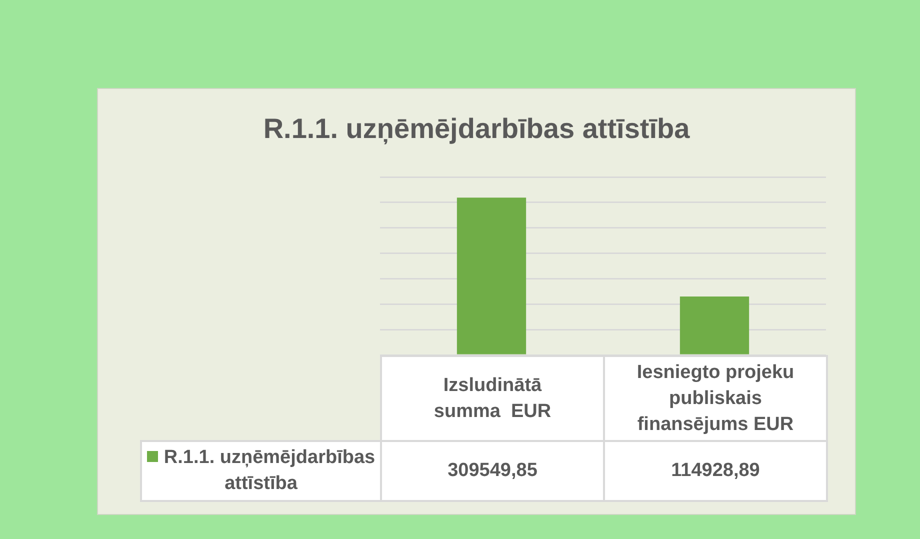 This screenshot has height=539, width=920. I want to click on chart-title: R.1.1. uzņēmējdarbības attīstība, so click(476, 129).